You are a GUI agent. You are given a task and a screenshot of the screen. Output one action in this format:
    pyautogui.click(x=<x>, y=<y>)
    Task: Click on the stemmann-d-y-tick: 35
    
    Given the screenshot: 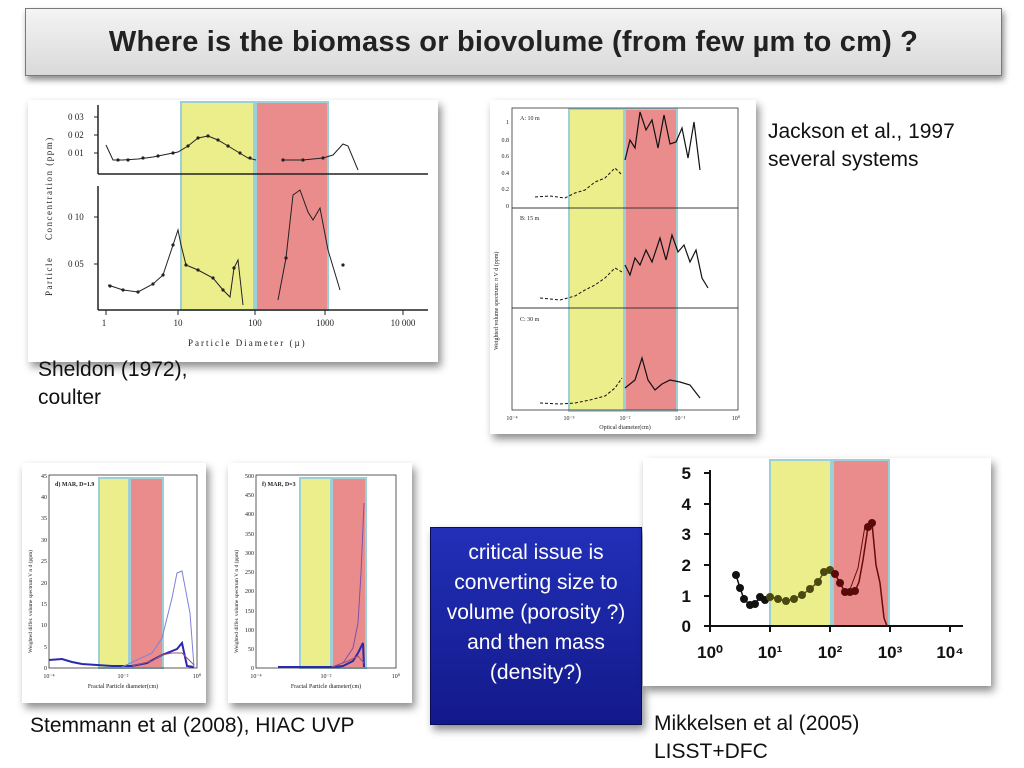 What is the action you would take?
    pyautogui.click(x=44, y=519)
    